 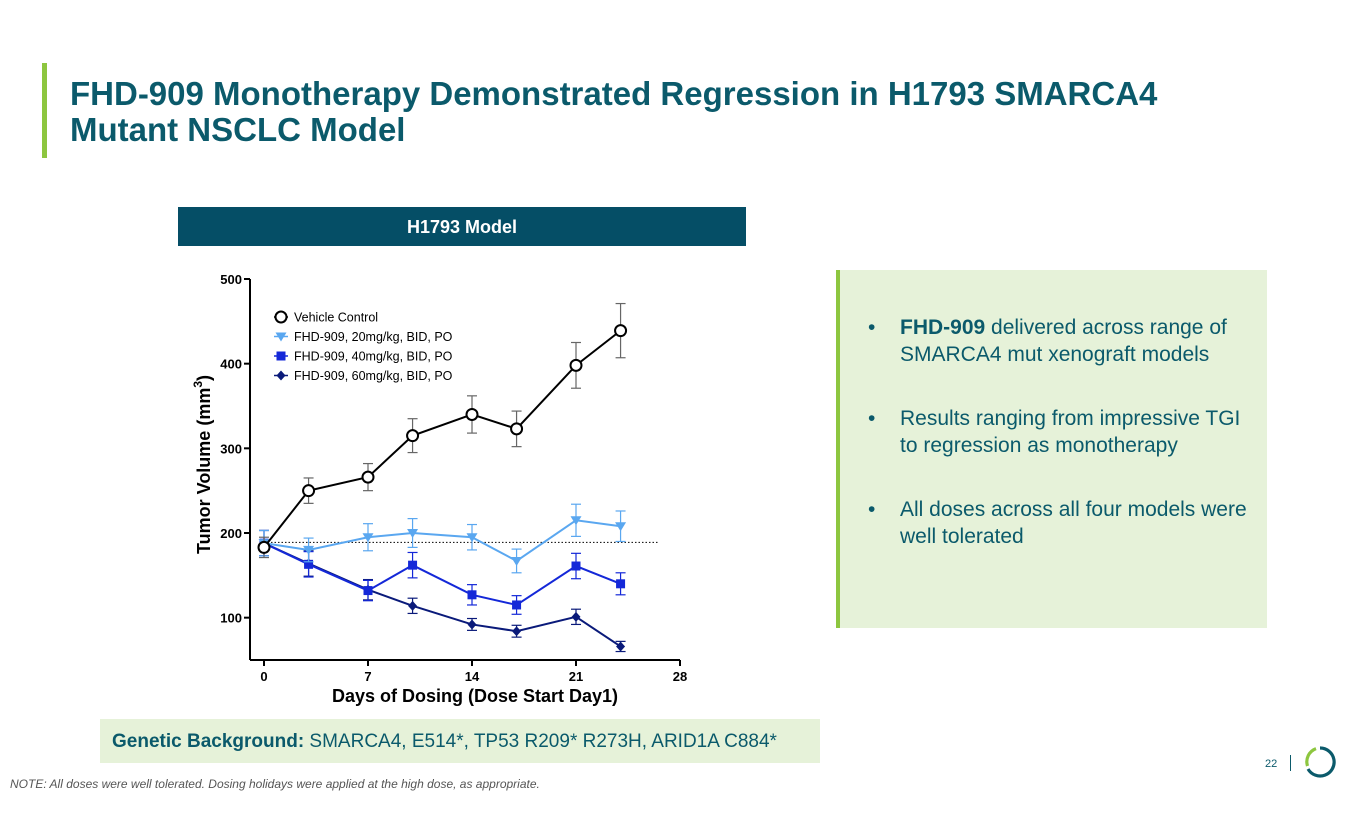 I want to click on y-axis-label-sup: 3, so click(x=198, y=384).